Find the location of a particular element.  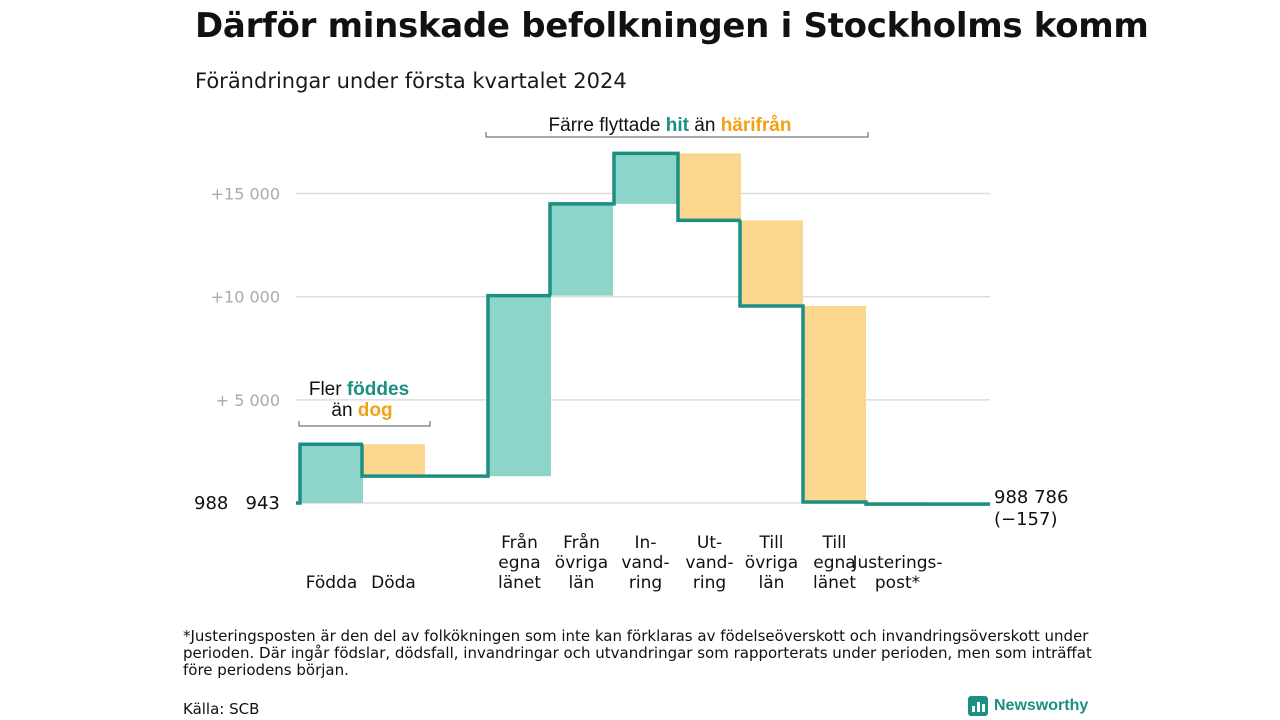

svg-text: Fler föddes is located at coordinates (359, 389).